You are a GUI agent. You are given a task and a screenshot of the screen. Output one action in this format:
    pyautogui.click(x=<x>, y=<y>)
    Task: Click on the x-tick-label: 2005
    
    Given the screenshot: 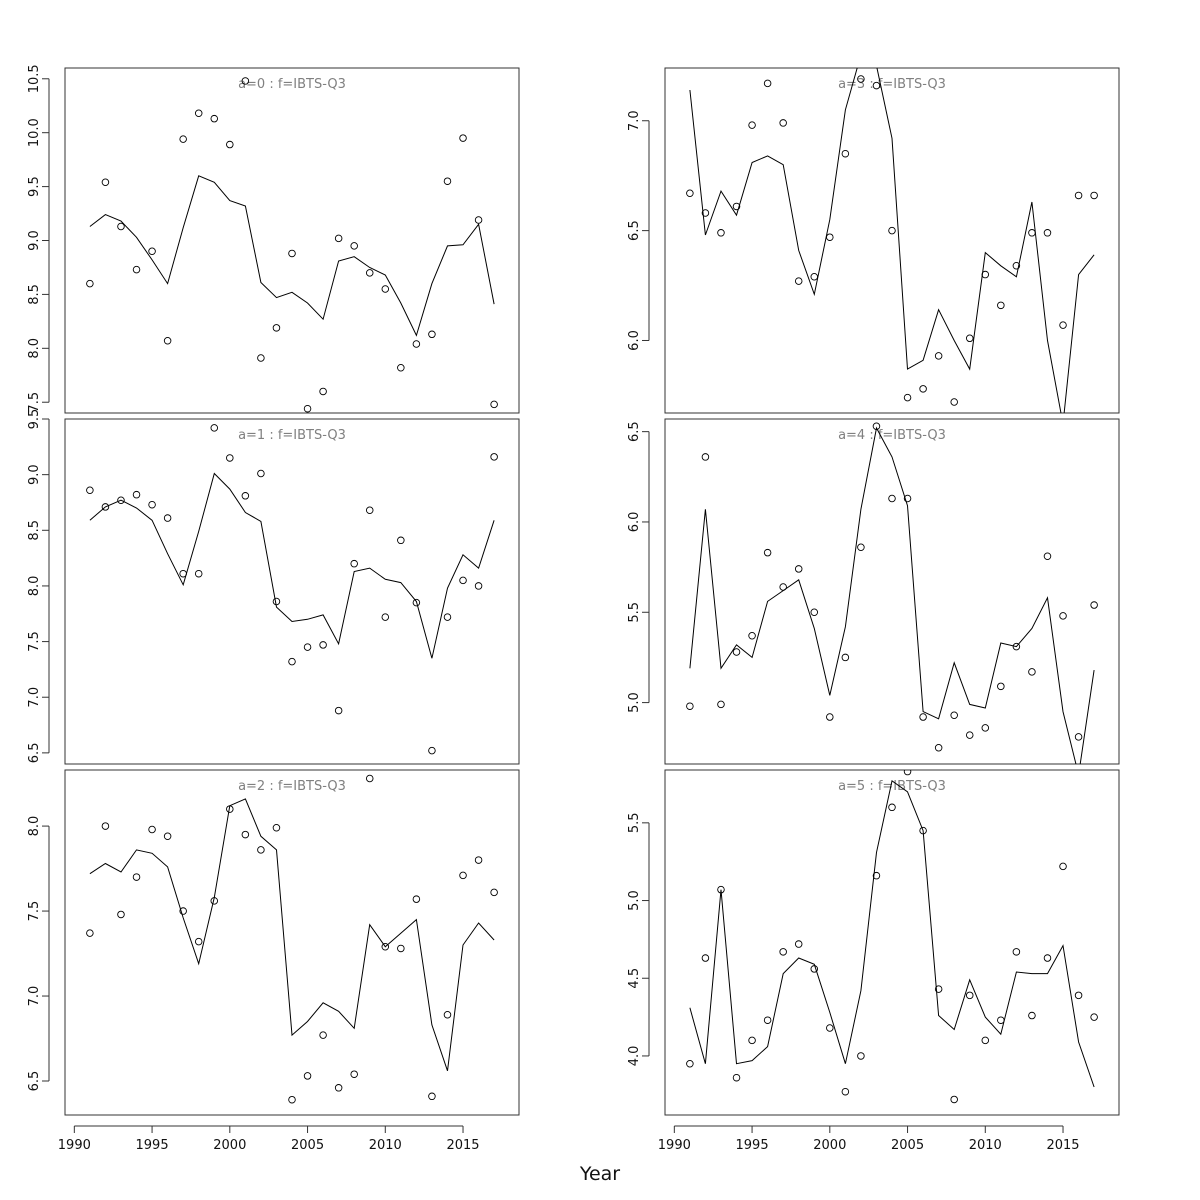 What is the action you would take?
    pyautogui.click(x=907, y=1145)
    